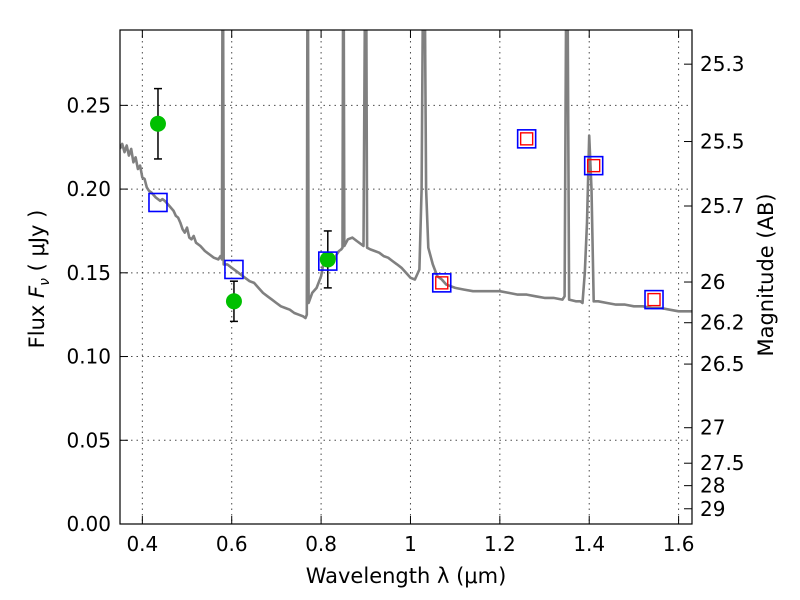 The image size is (800, 600). Describe the element at coordinates (37, 244) in the screenshot. I see `y-axis-title-unit: ( μJy )` at that location.